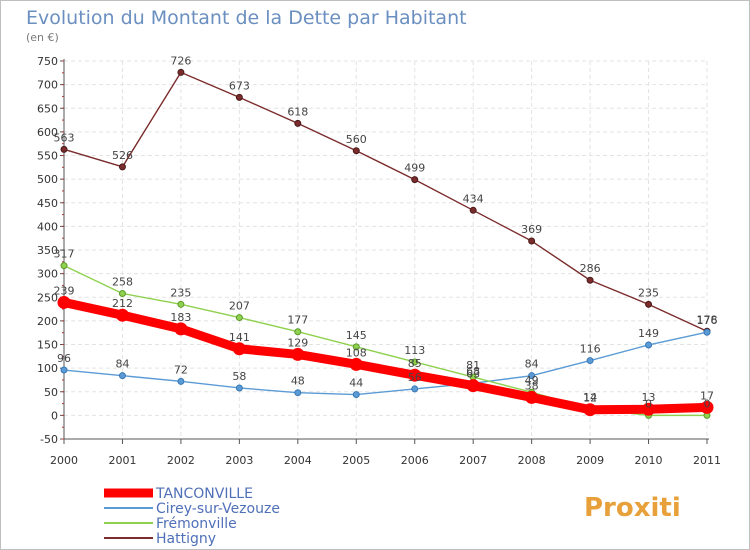 The height and width of the screenshot is (550, 750). What do you see at coordinates (180, 317) in the screenshot?
I see `data-label: 183` at bounding box center [180, 317].